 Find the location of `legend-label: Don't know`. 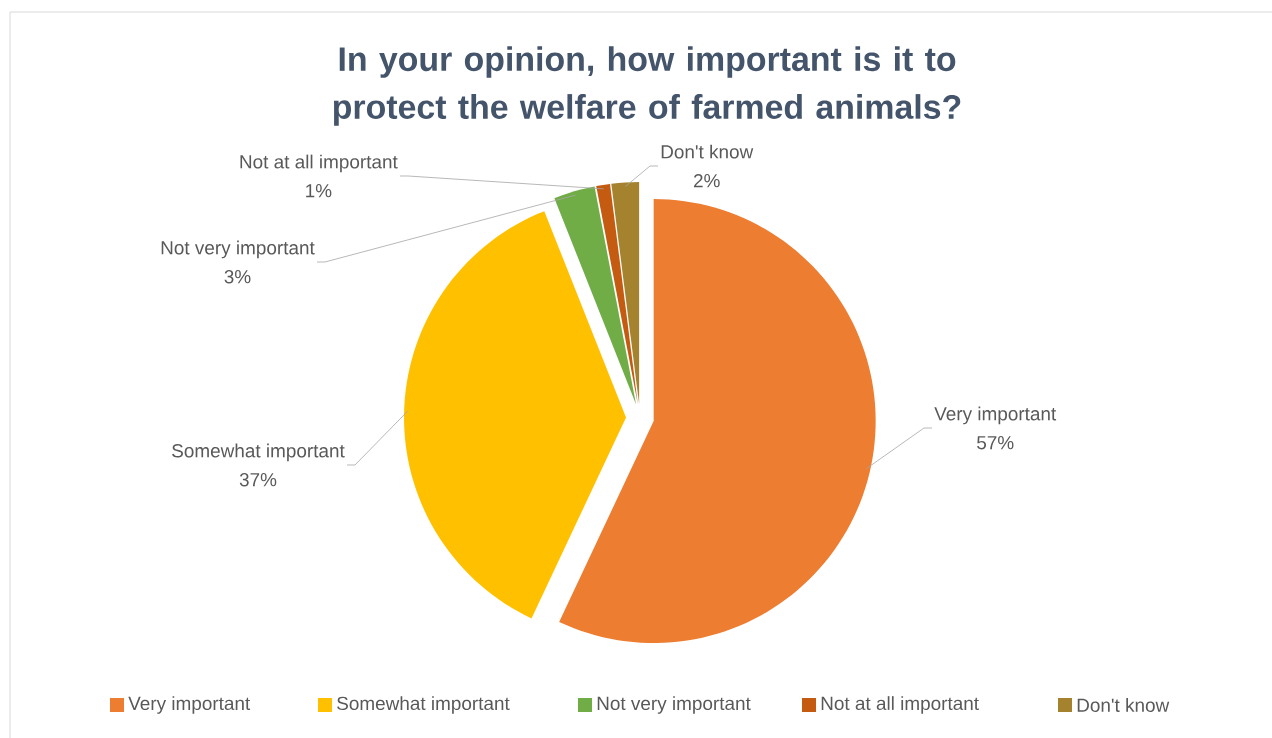

legend-label: Don't know is located at coordinates (1123, 705).